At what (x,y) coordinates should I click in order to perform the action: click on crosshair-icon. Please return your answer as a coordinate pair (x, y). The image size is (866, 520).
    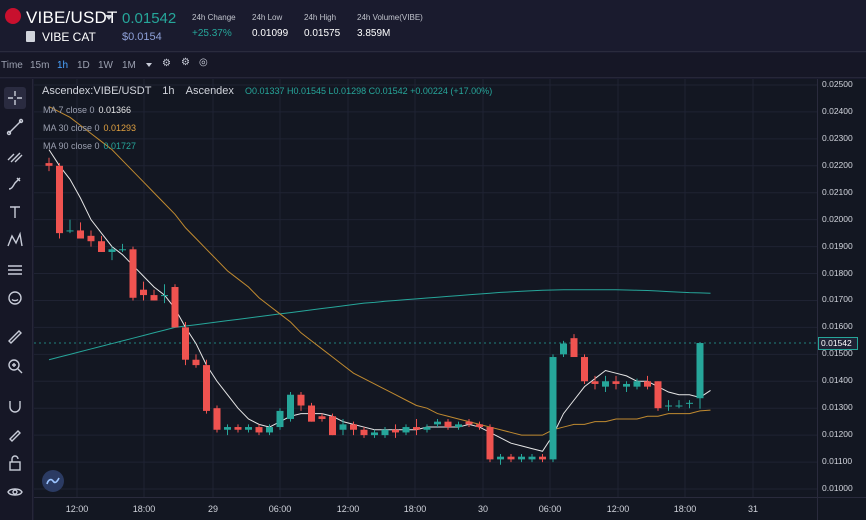
    Looking at the image, I should click on (15, 98).